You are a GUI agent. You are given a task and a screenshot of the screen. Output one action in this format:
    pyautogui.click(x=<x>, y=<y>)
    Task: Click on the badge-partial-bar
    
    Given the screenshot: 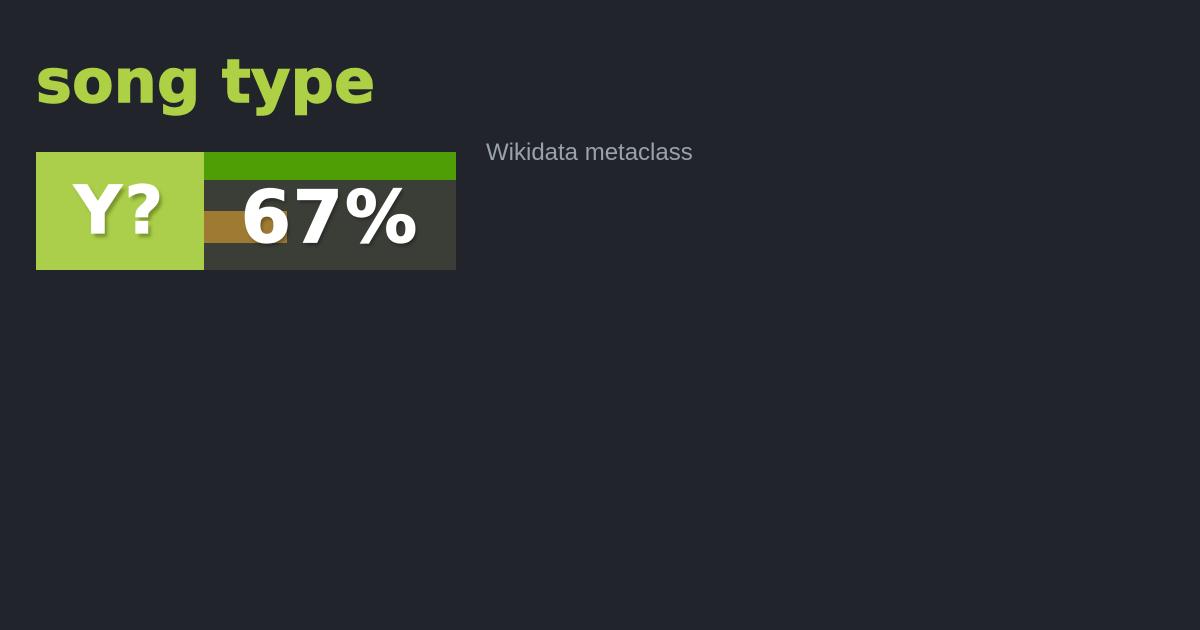 What is the action you would take?
    pyautogui.click(x=246, y=227)
    